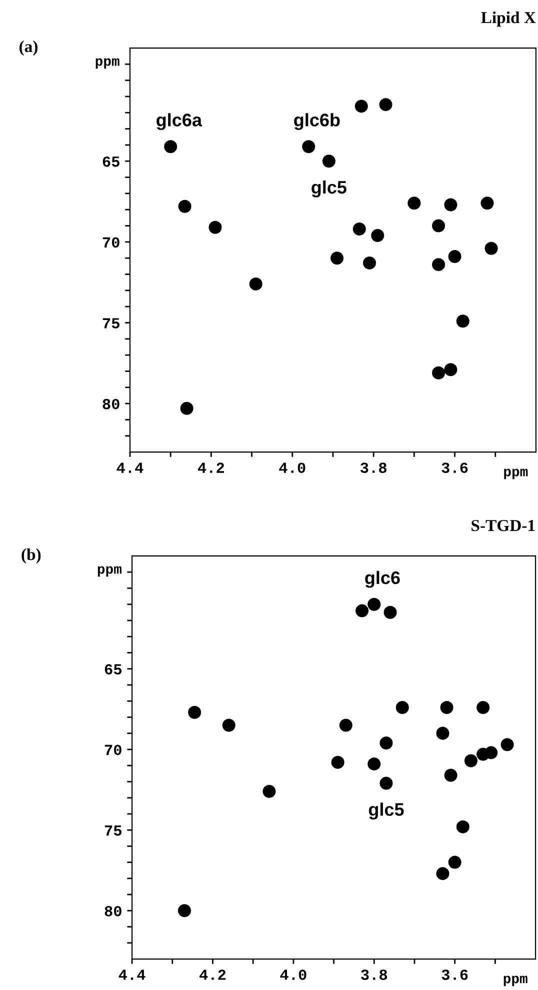 This screenshot has width=538, height=990. I want to click on chart-title: S-TGD-1, so click(503, 526).